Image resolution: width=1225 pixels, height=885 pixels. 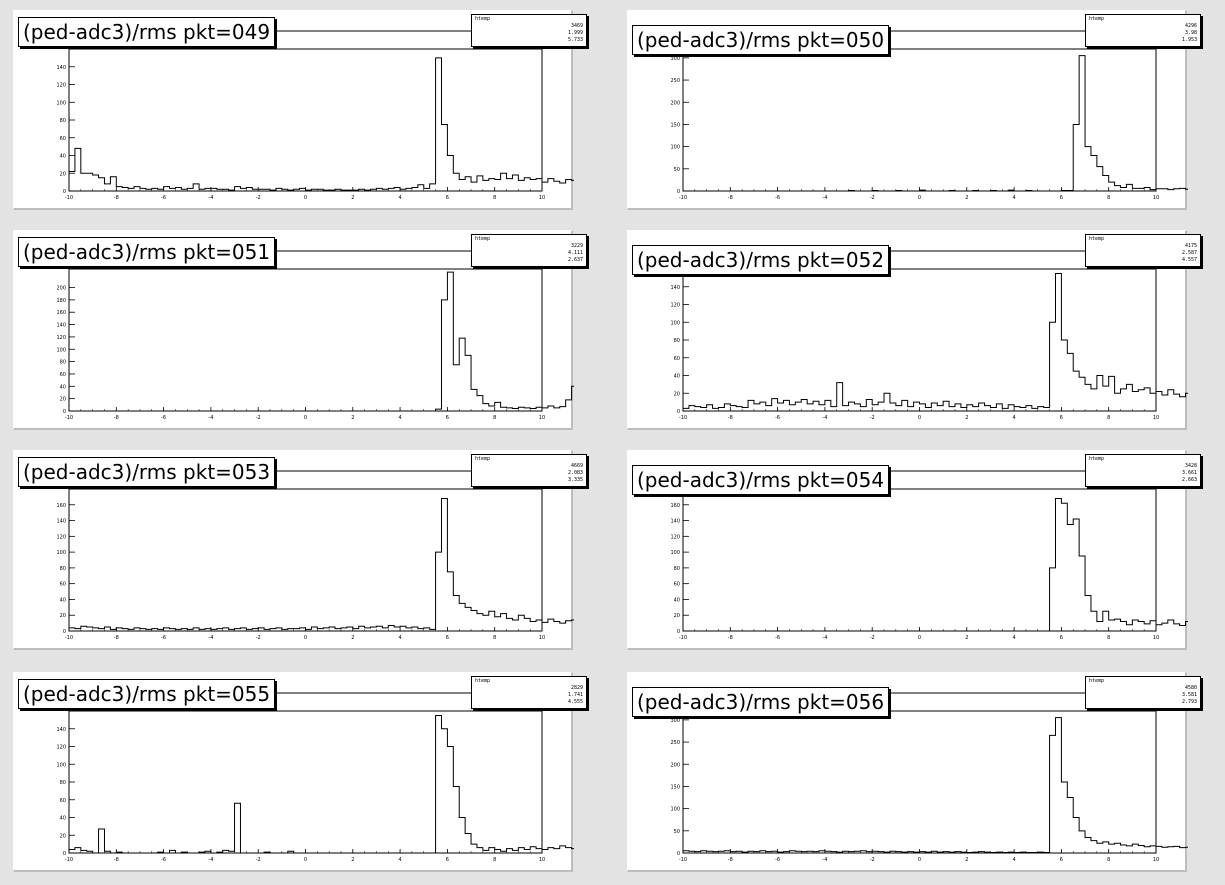 I want to click on x-tick-label: -6, so click(x=163, y=860).